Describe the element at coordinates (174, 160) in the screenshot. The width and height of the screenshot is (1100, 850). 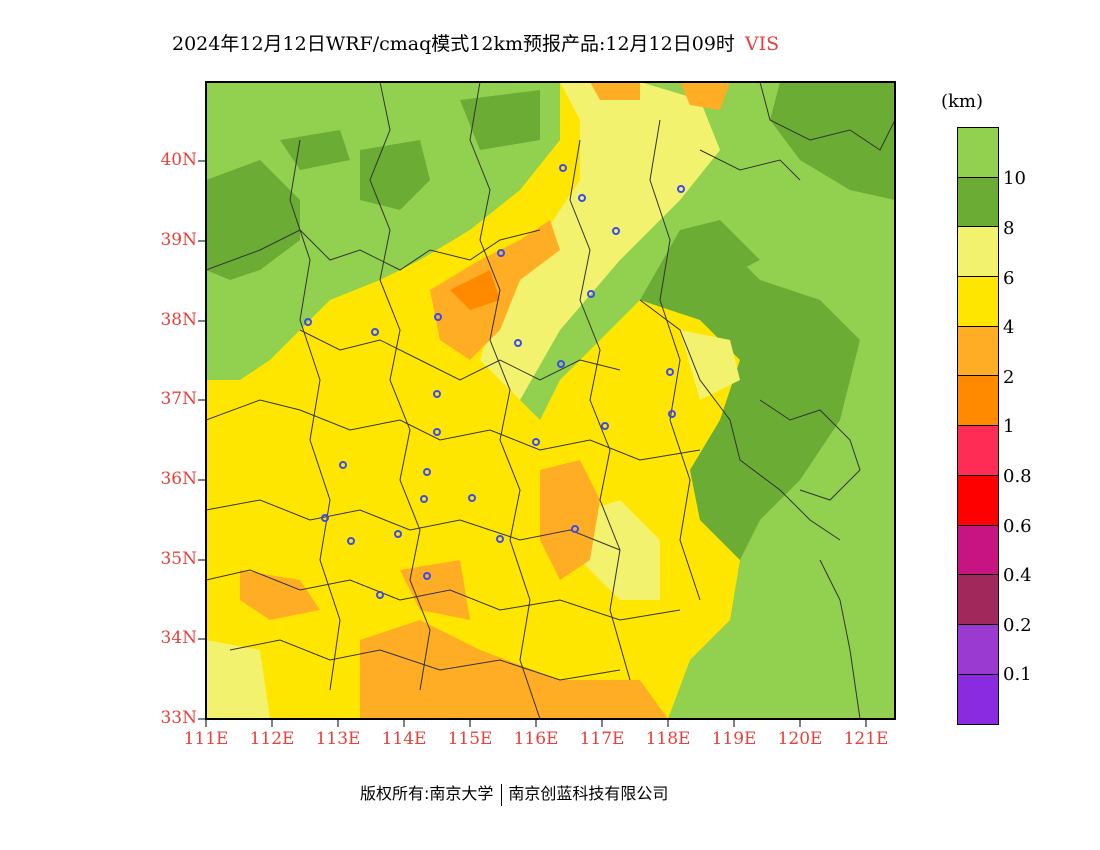
I see `lat-label-40n: 40N` at that location.